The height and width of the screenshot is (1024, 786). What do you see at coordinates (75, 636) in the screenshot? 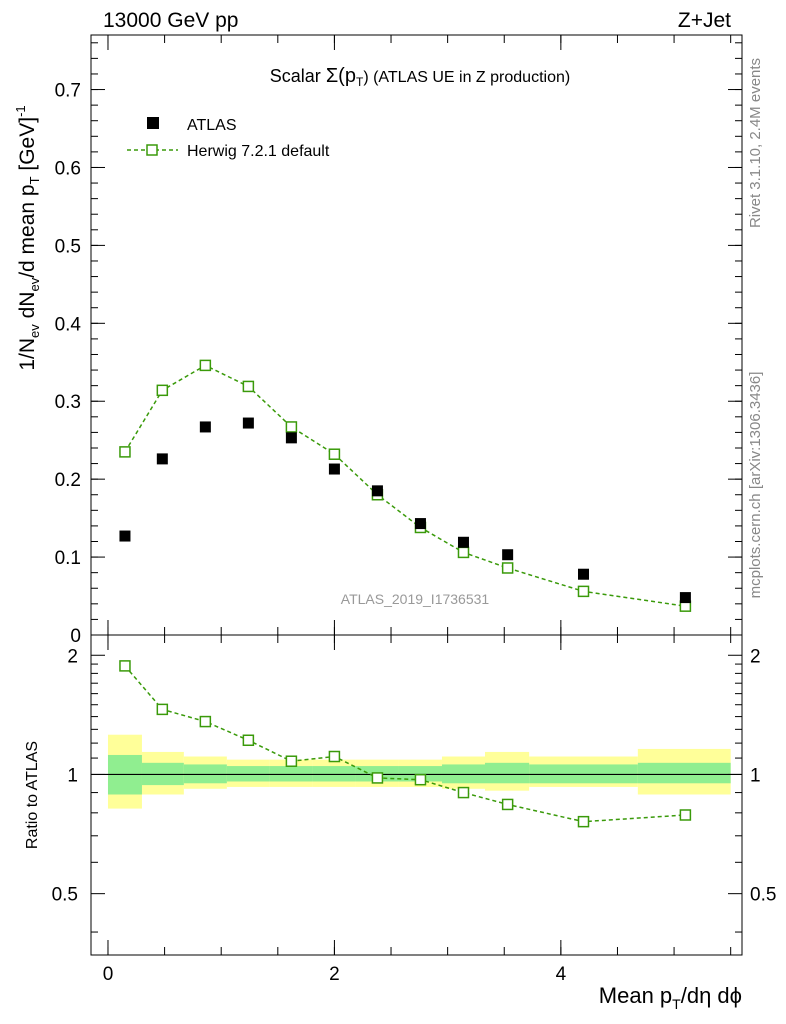
I see `main-y-tick-label: 0` at bounding box center [75, 636].